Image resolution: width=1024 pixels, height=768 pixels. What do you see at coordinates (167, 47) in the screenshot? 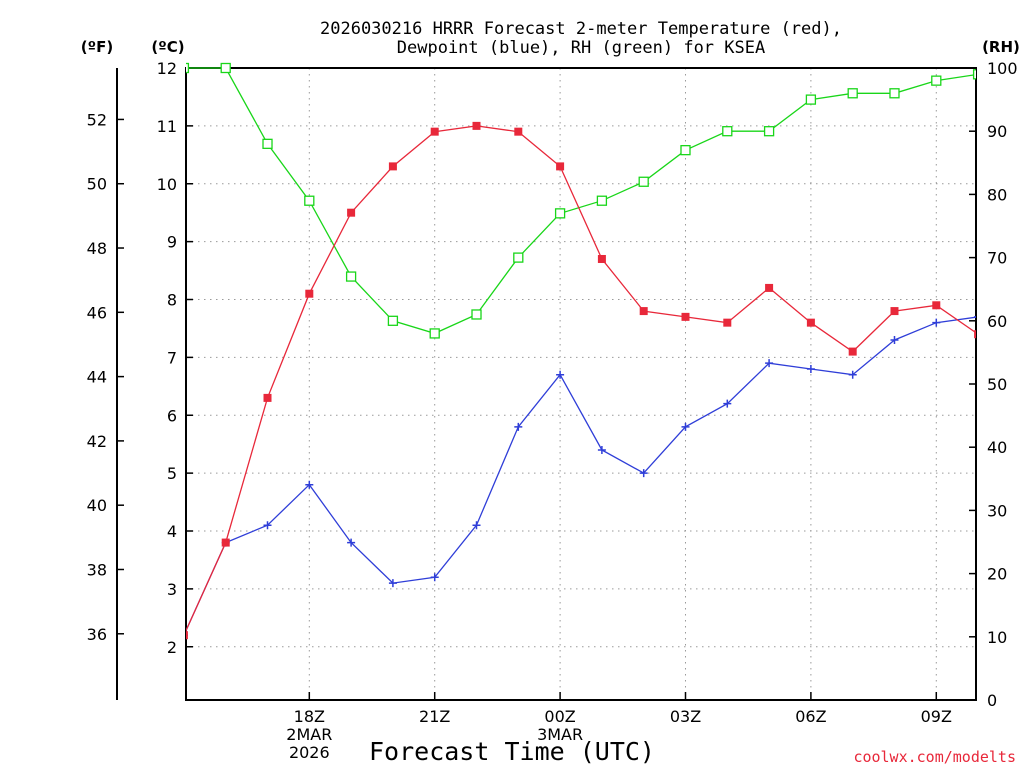
I see `celsius-unit-label: (ºC)` at bounding box center [167, 47].